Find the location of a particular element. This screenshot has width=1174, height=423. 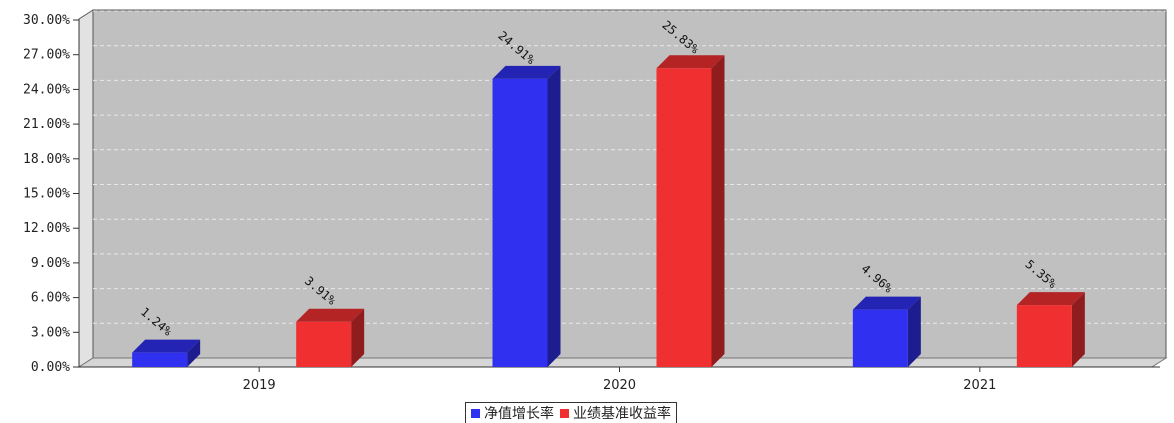

bar-业绩基准收益率-2021 is located at coordinates (1050, 329).